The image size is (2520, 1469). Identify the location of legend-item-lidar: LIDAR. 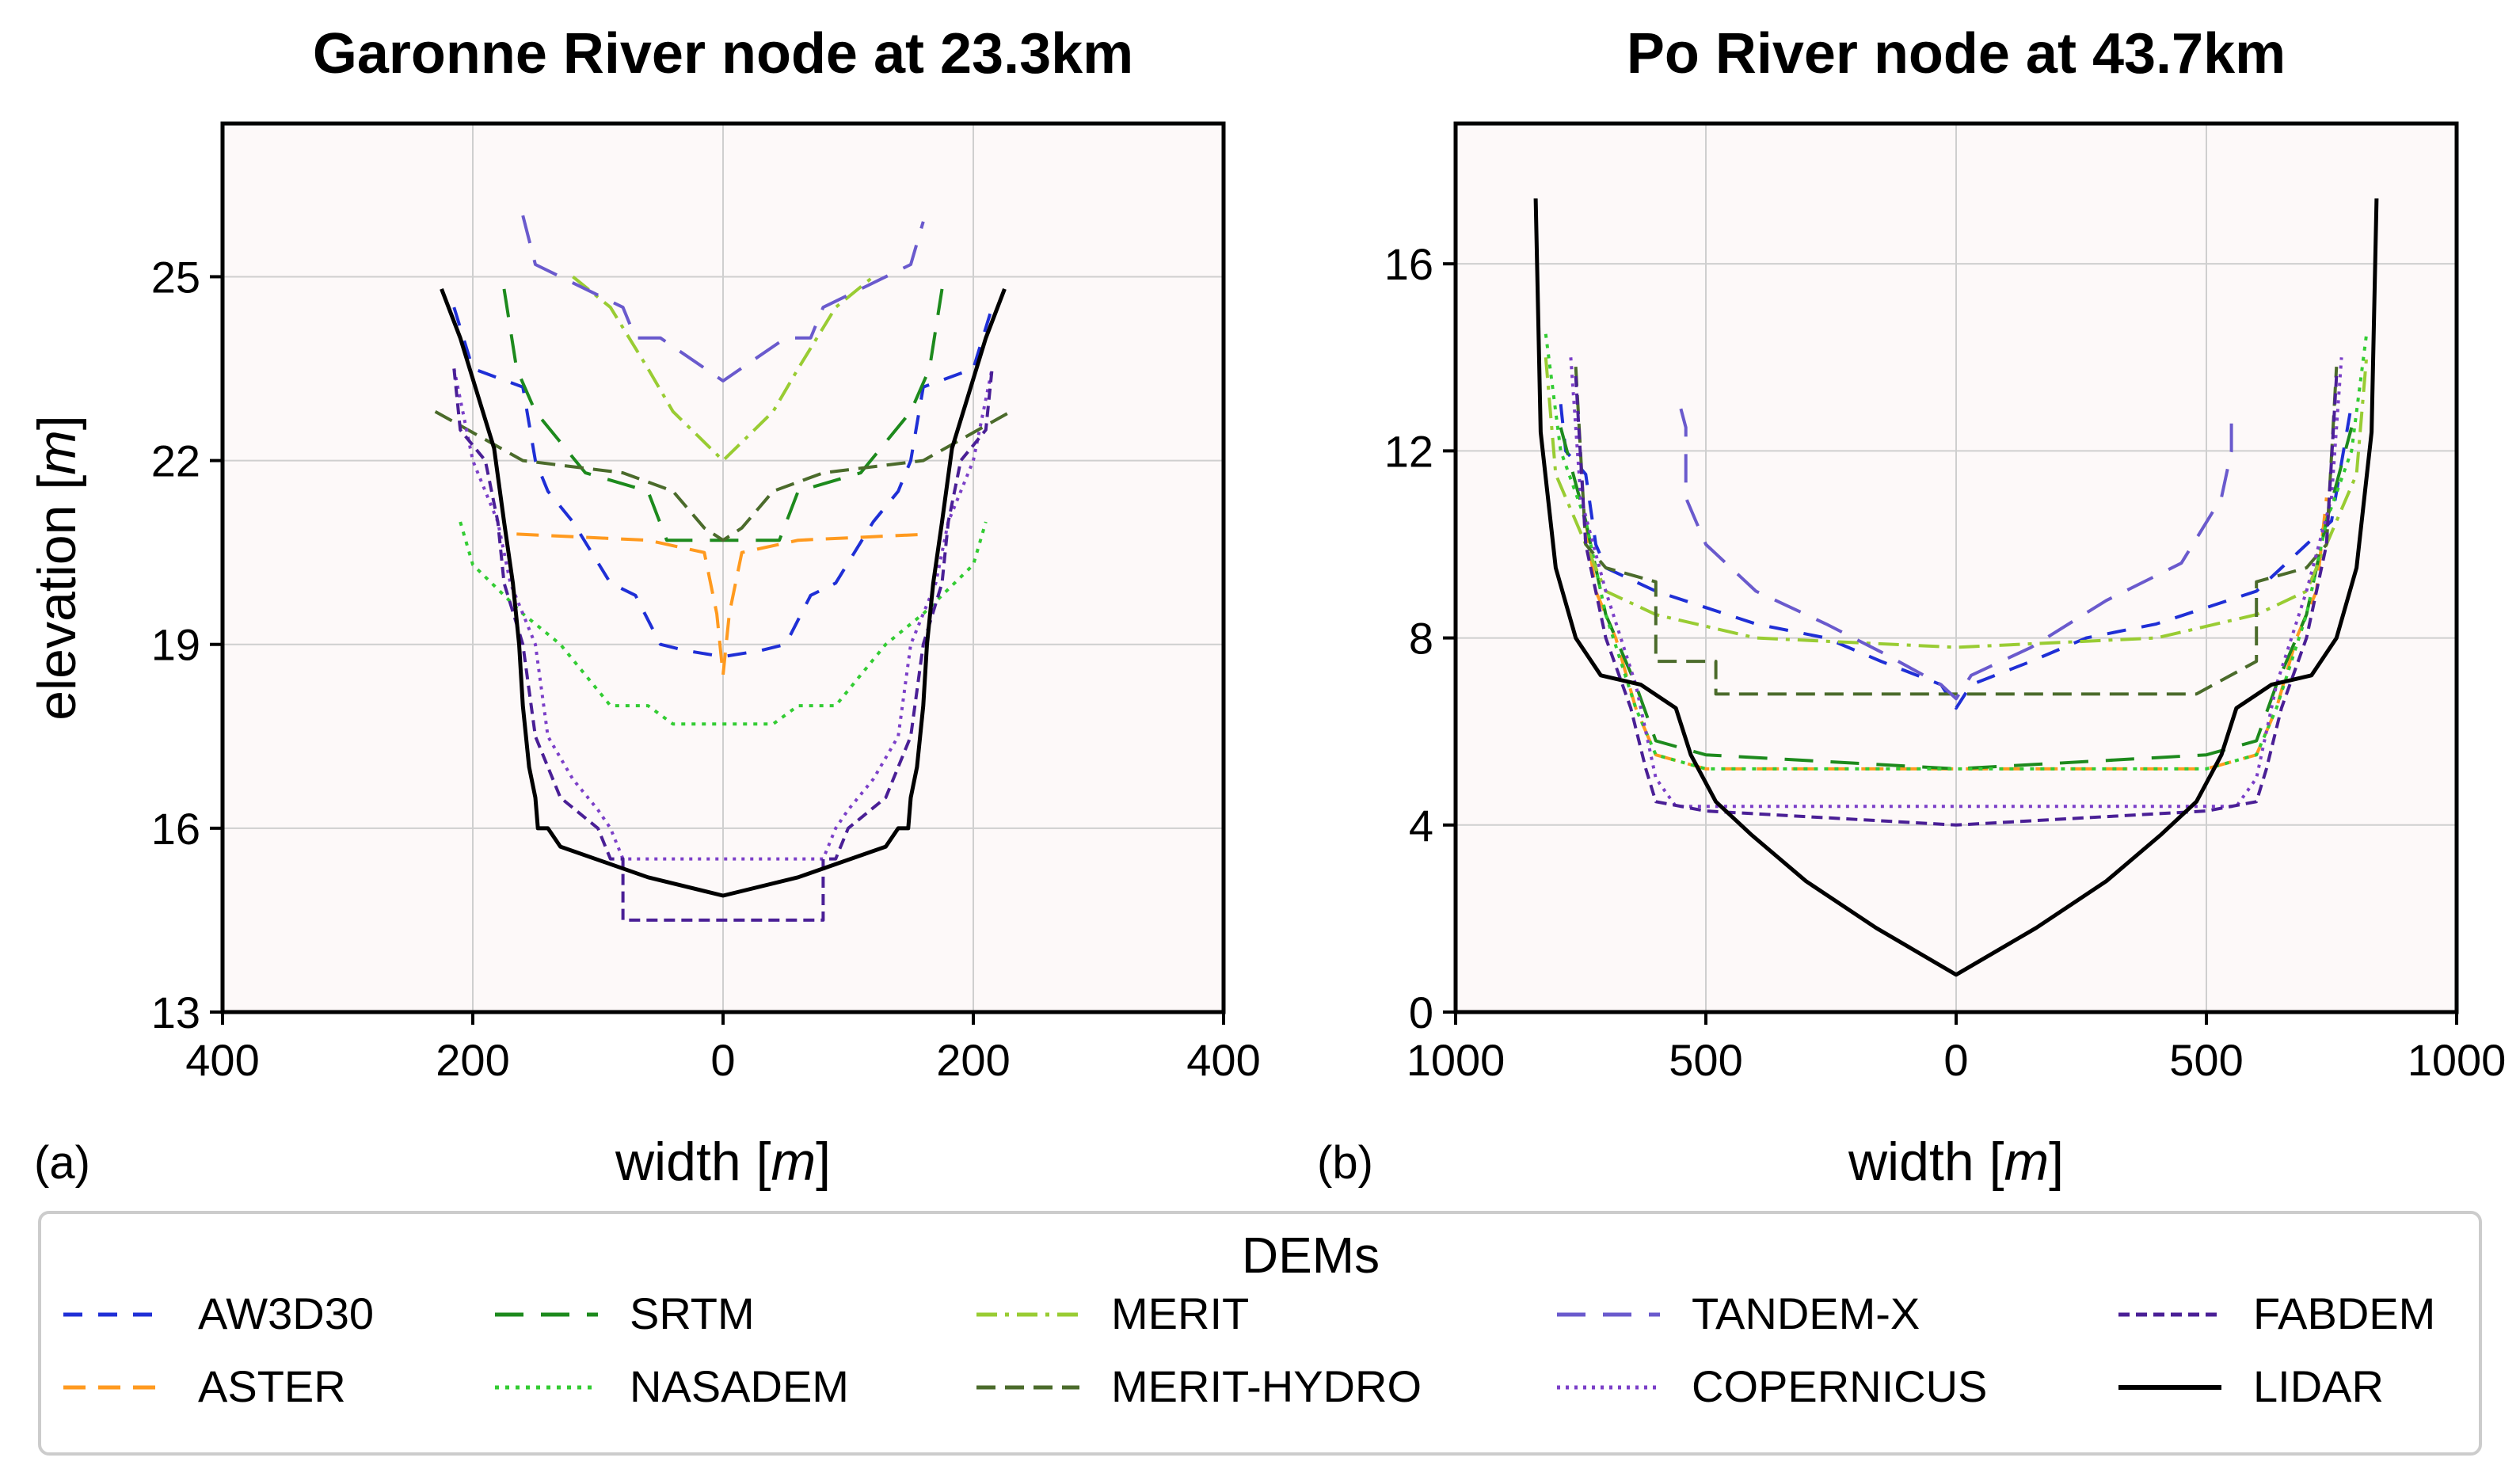
(2251, 1386).